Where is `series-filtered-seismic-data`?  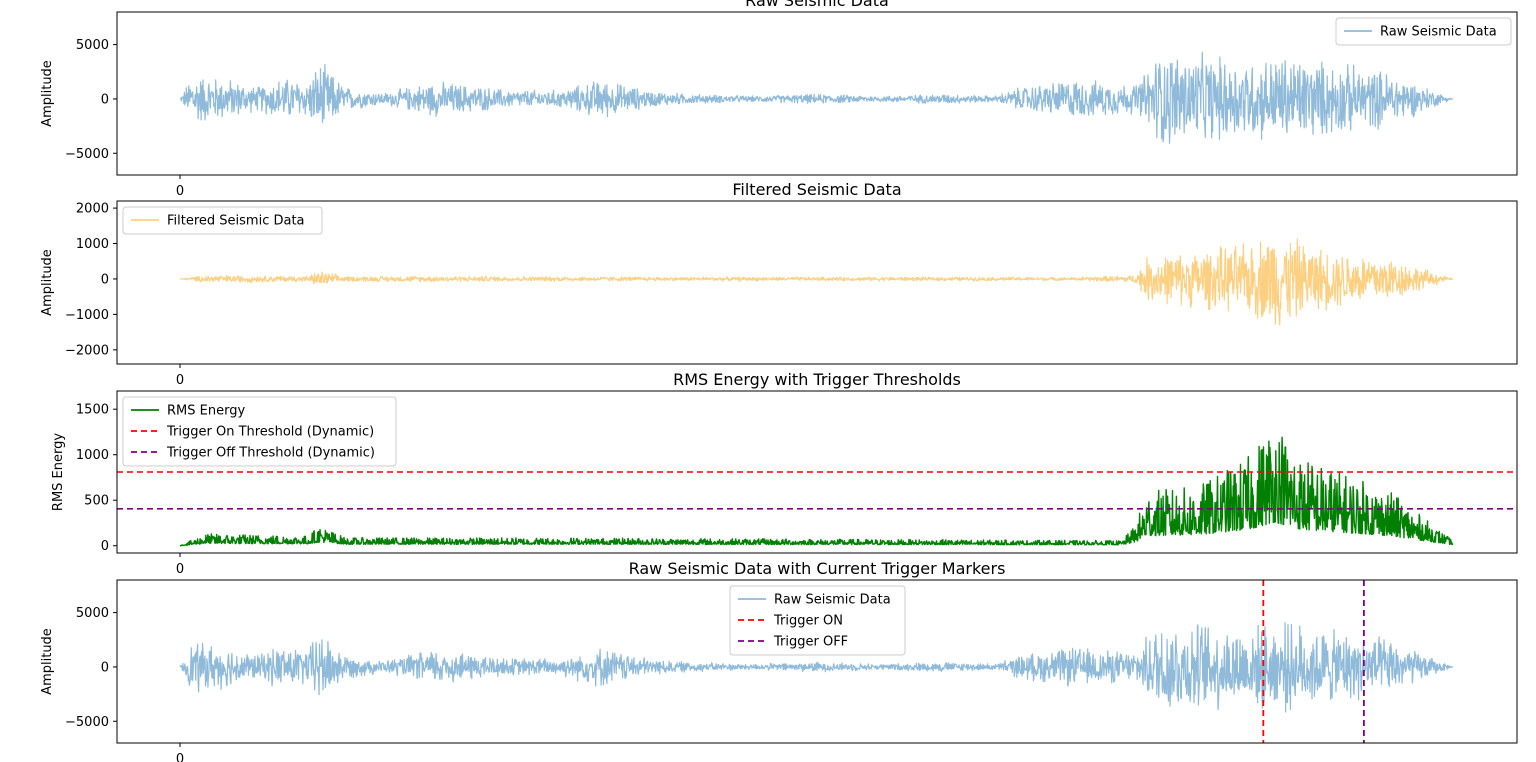
series-filtered-seismic-data is located at coordinates (816, 282).